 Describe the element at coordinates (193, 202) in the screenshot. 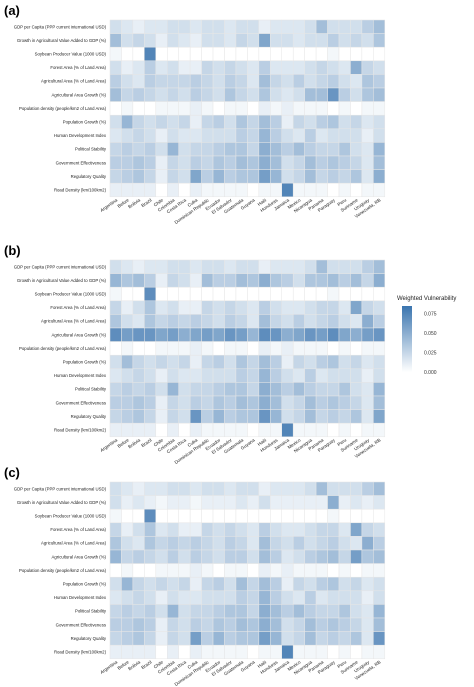

I see `column-label: Cuba` at that location.